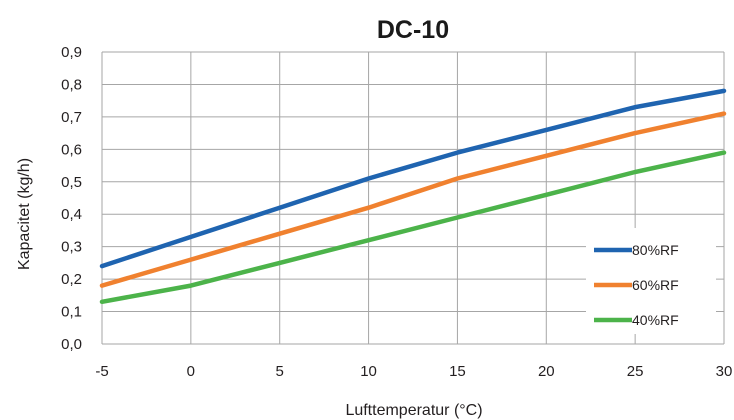  I want to click on legend-label: 40%RF, so click(655, 320).